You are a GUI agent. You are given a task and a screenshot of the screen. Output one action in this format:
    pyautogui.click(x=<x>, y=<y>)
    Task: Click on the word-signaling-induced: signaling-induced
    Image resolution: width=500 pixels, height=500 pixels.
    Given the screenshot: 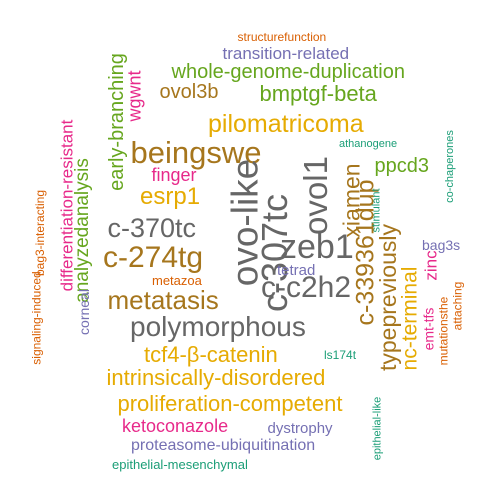 What is the action you would take?
    pyautogui.click(x=36, y=318)
    